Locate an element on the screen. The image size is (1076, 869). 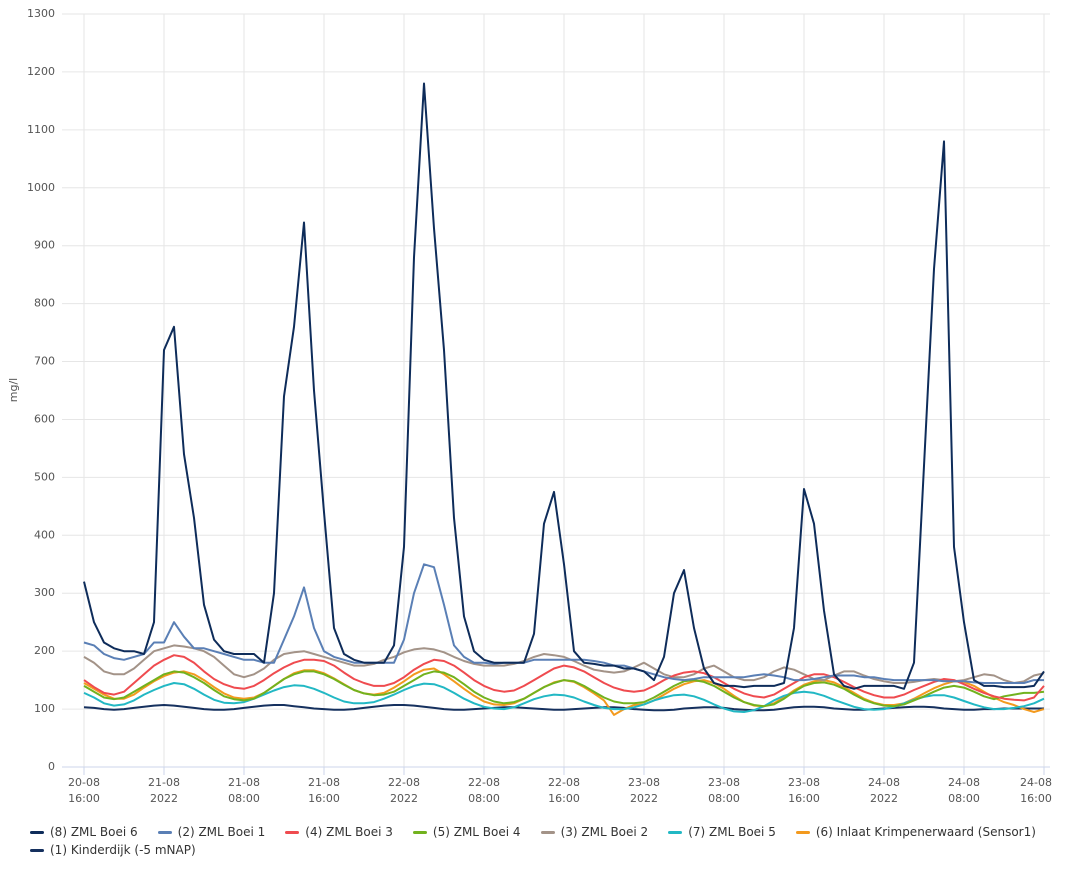
y-axis-label: mg/l is located at coordinates (13, 390).